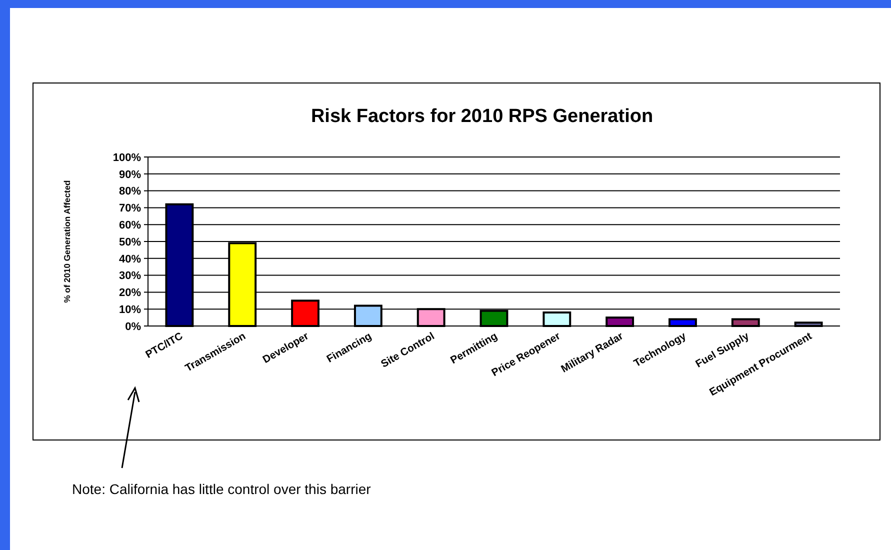 This screenshot has width=891, height=550. Describe the element at coordinates (130, 310) in the screenshot. I see `y-tick-label: 10%` at that location.